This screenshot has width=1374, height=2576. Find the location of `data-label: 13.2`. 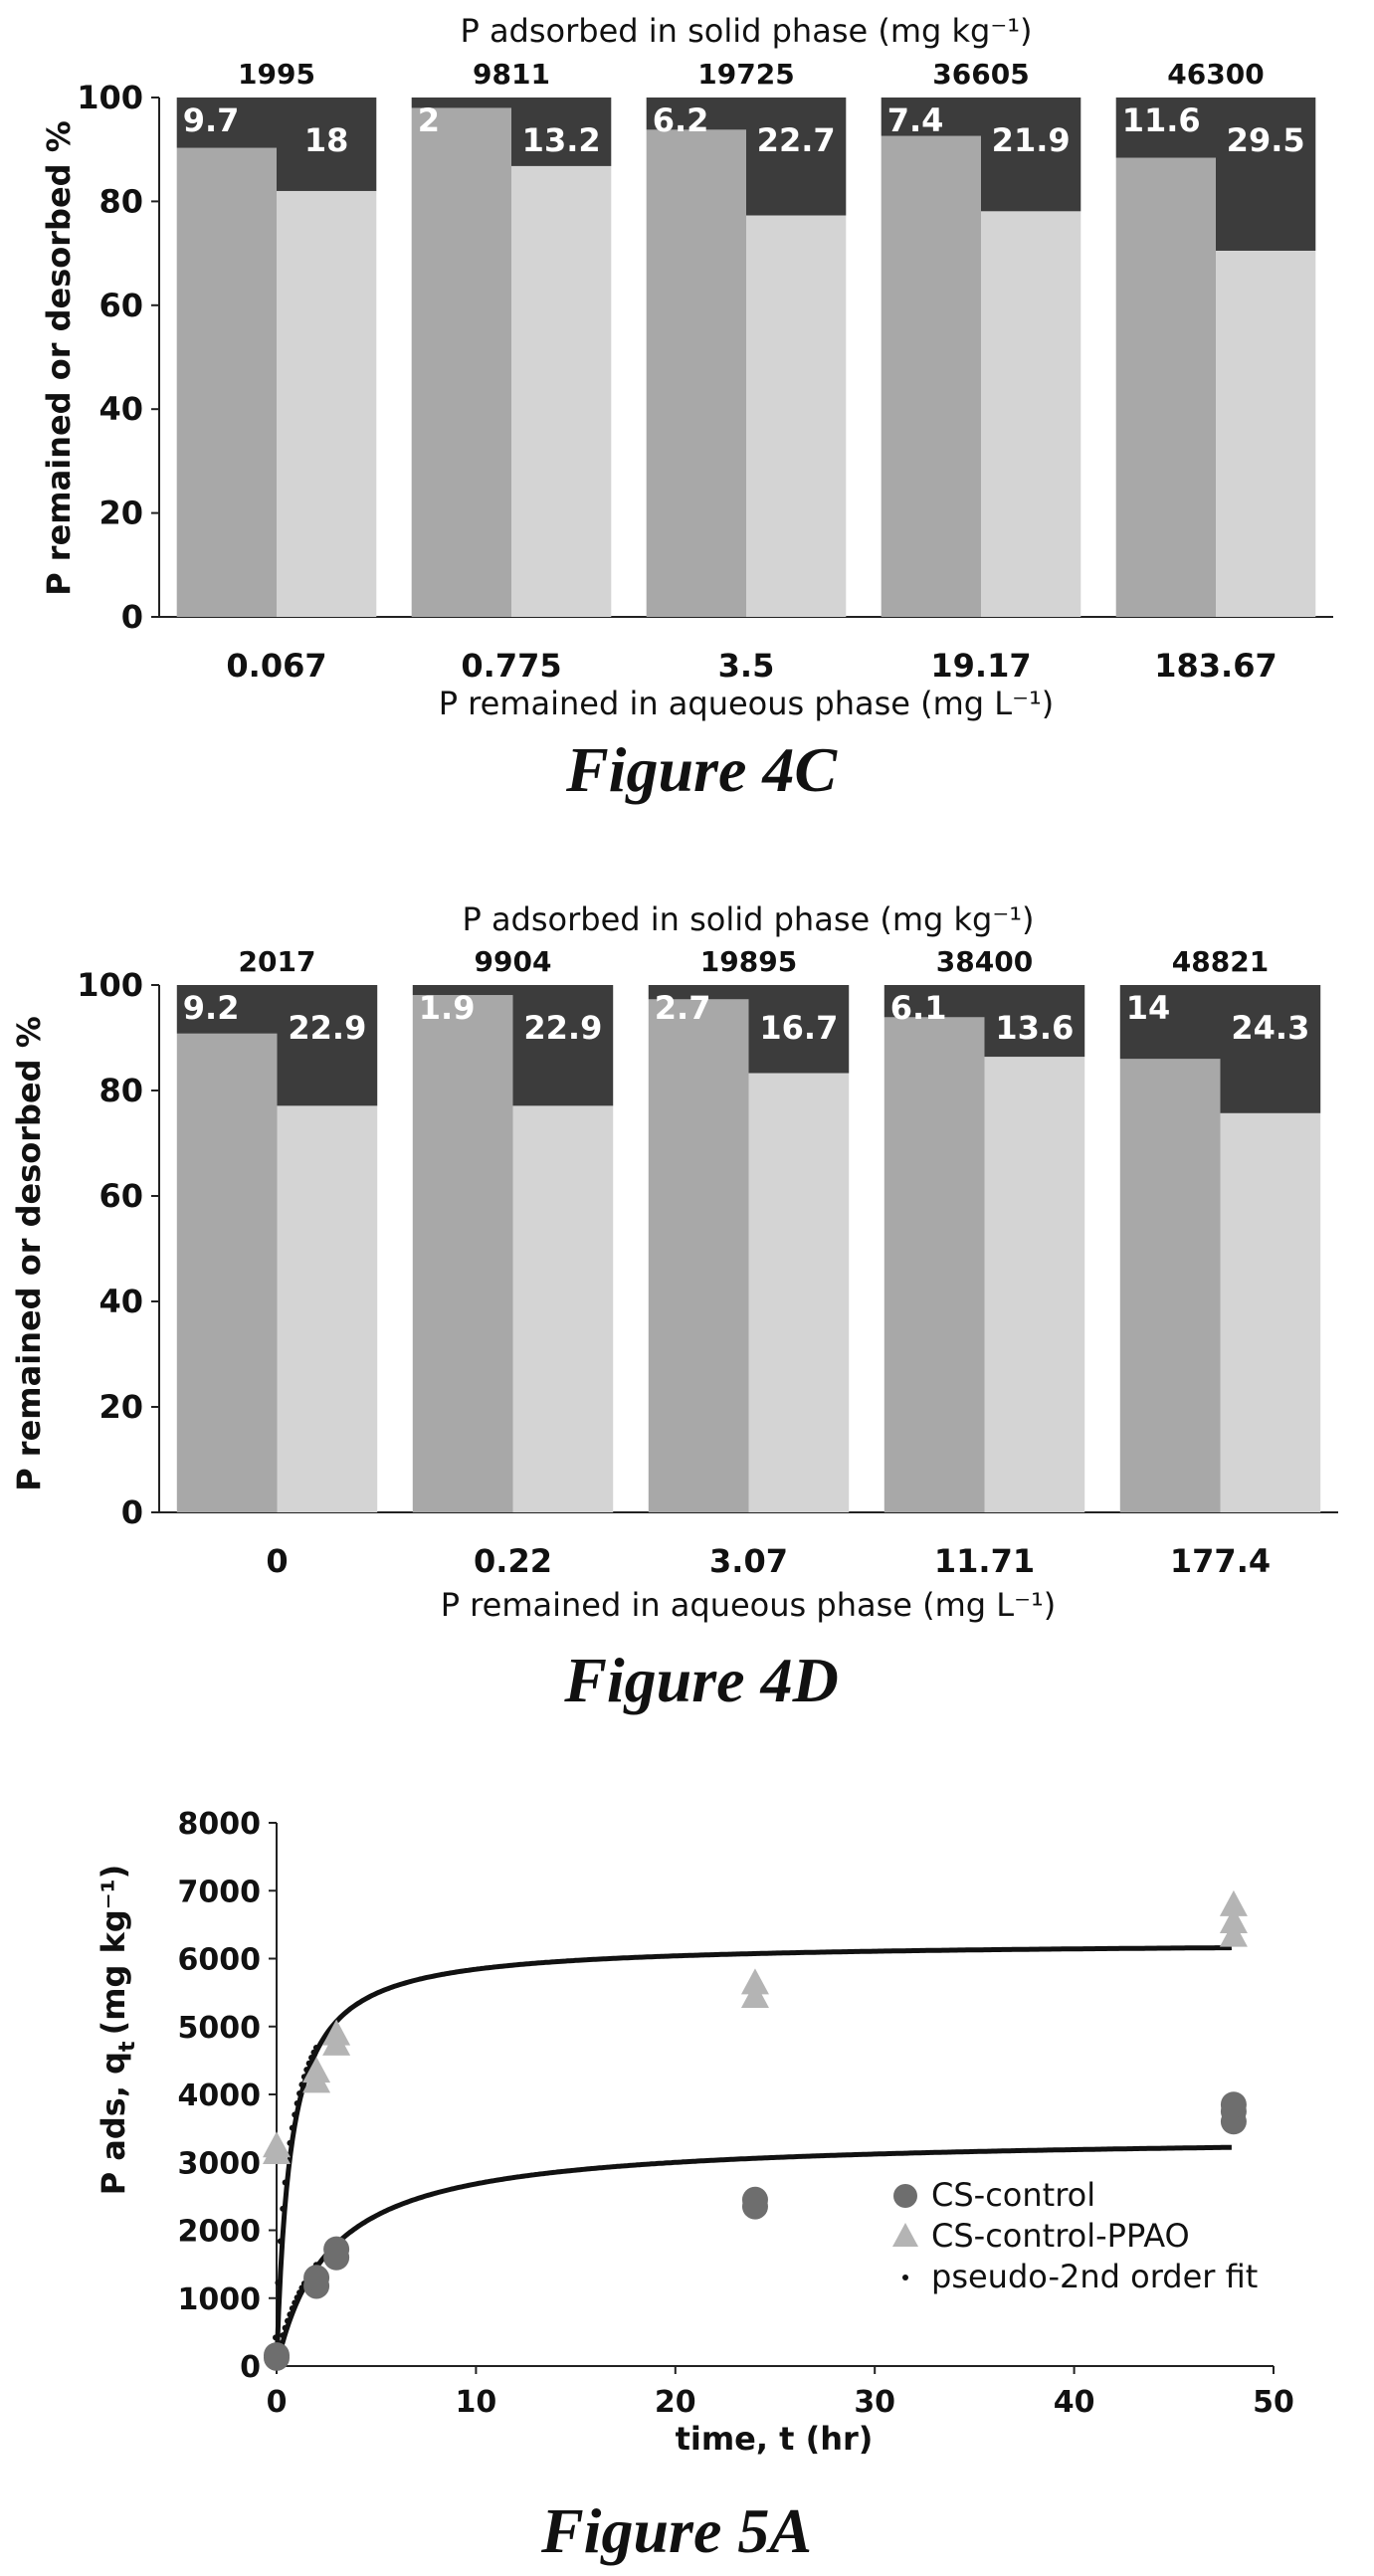

data-label: 13.2 is located at coordinates (561, 140).